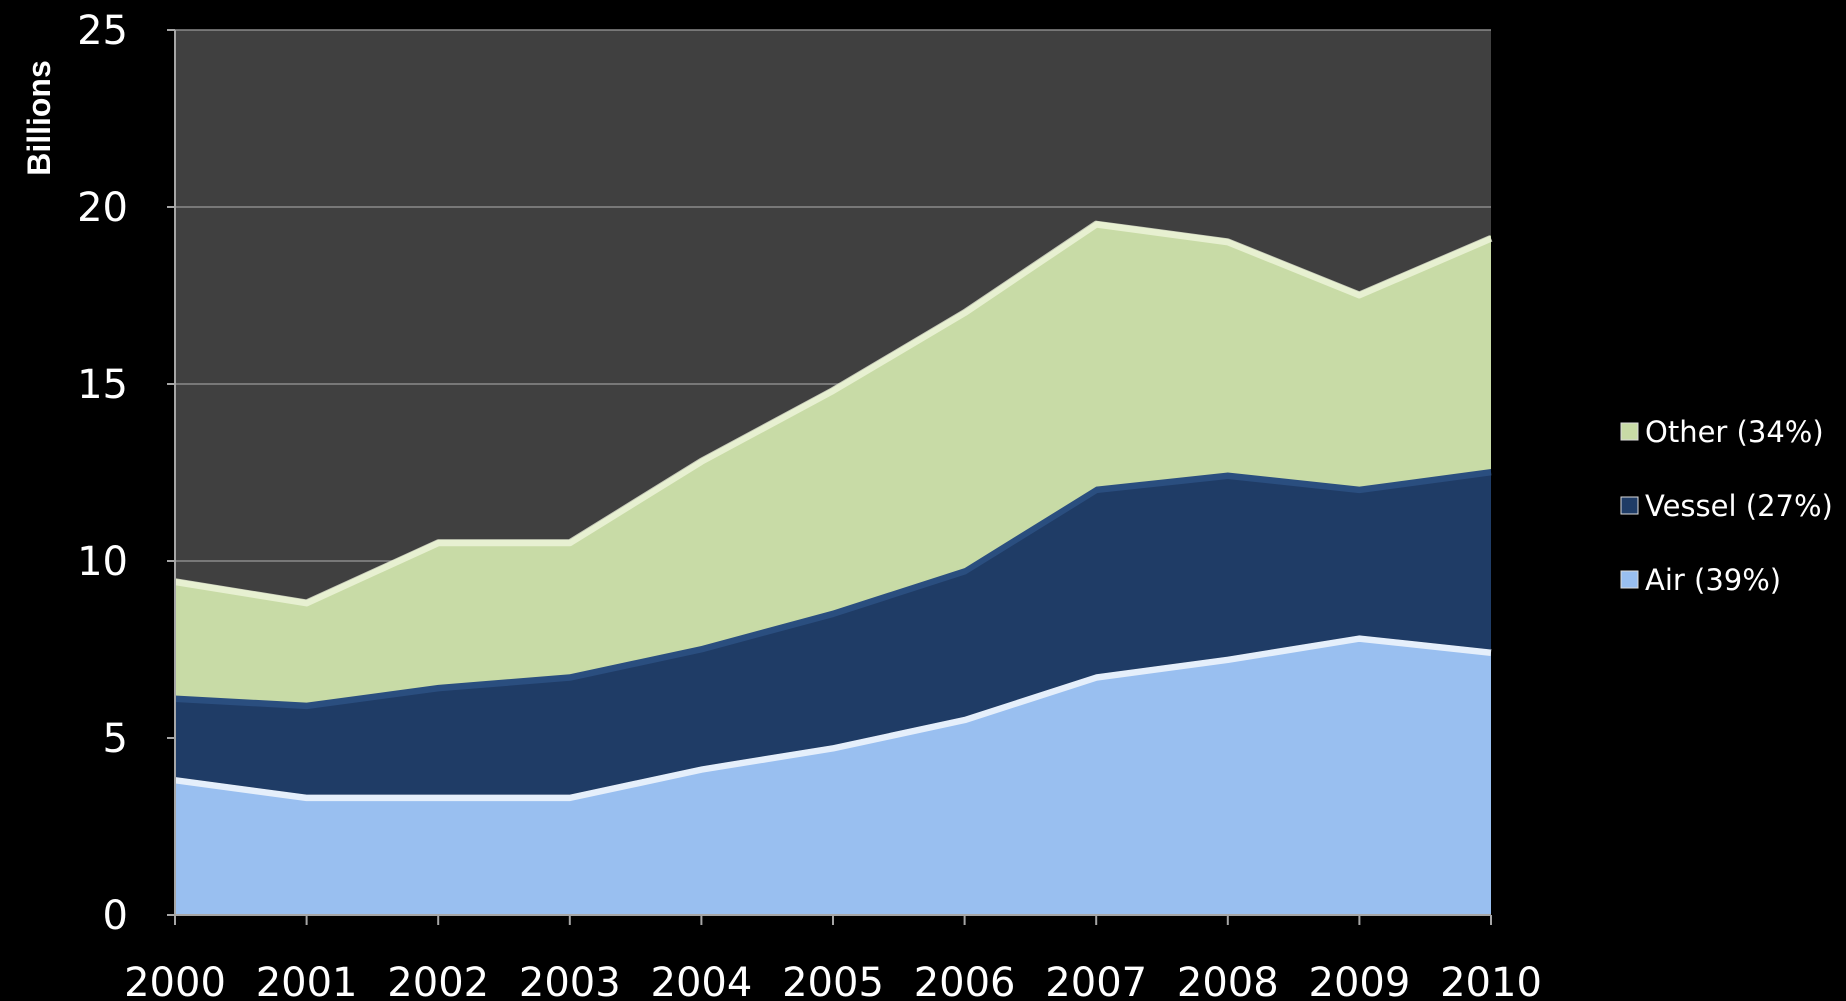  I want to click on legend-swatch-other, so click(1629, 431).